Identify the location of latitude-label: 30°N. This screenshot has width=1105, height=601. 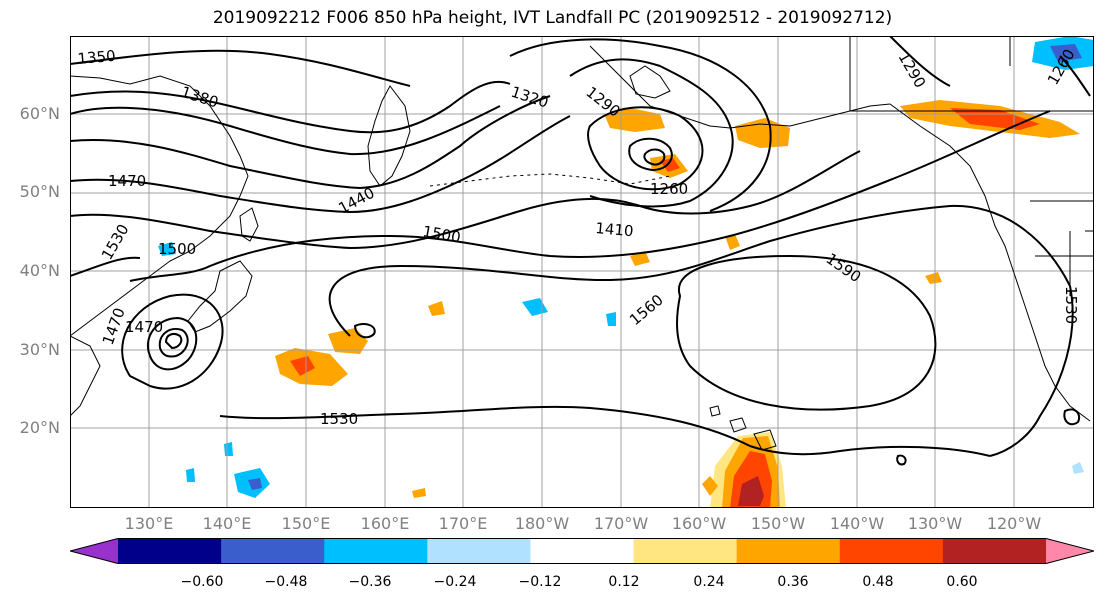
(39, 349).